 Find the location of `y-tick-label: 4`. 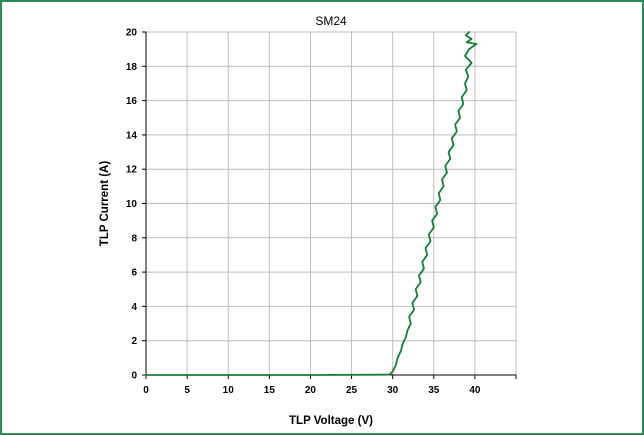

y-tick-label: 4 is located at coordinates (134, 307).